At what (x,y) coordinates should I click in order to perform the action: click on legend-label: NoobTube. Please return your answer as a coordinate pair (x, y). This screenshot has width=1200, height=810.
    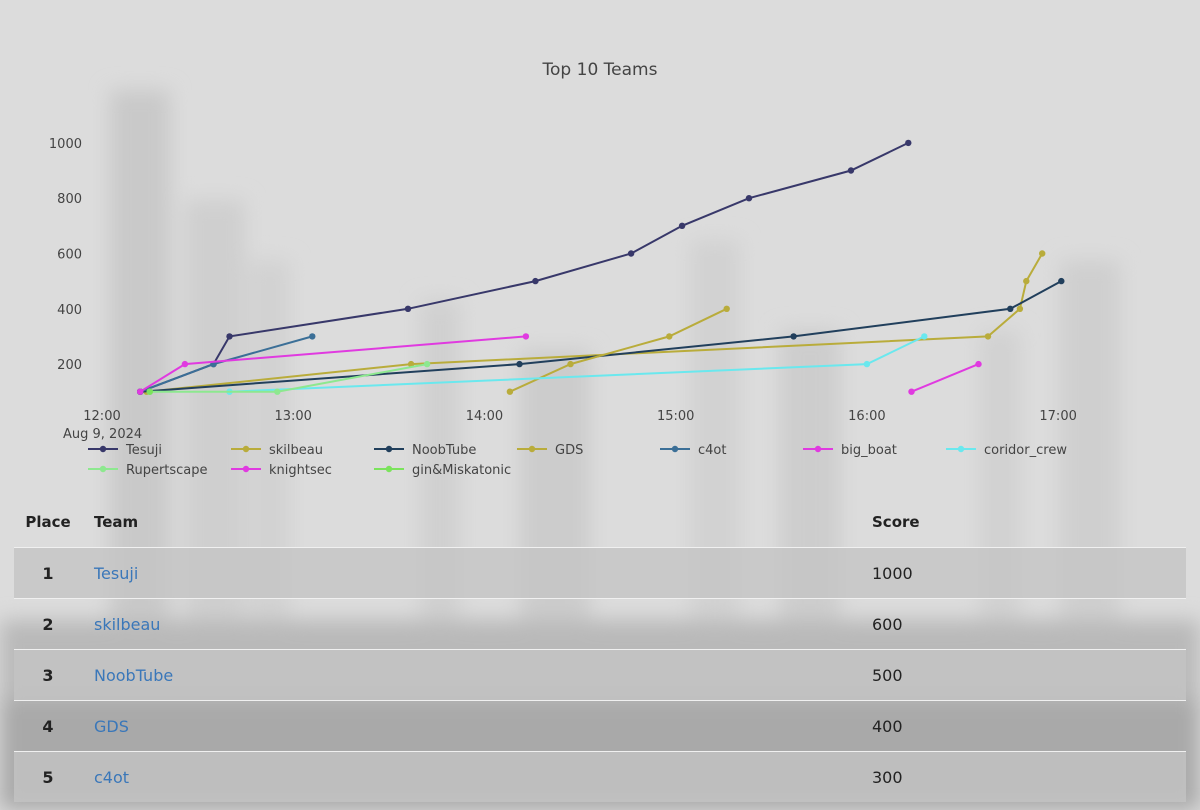
    Looking at the image, I should click on (444, 450).